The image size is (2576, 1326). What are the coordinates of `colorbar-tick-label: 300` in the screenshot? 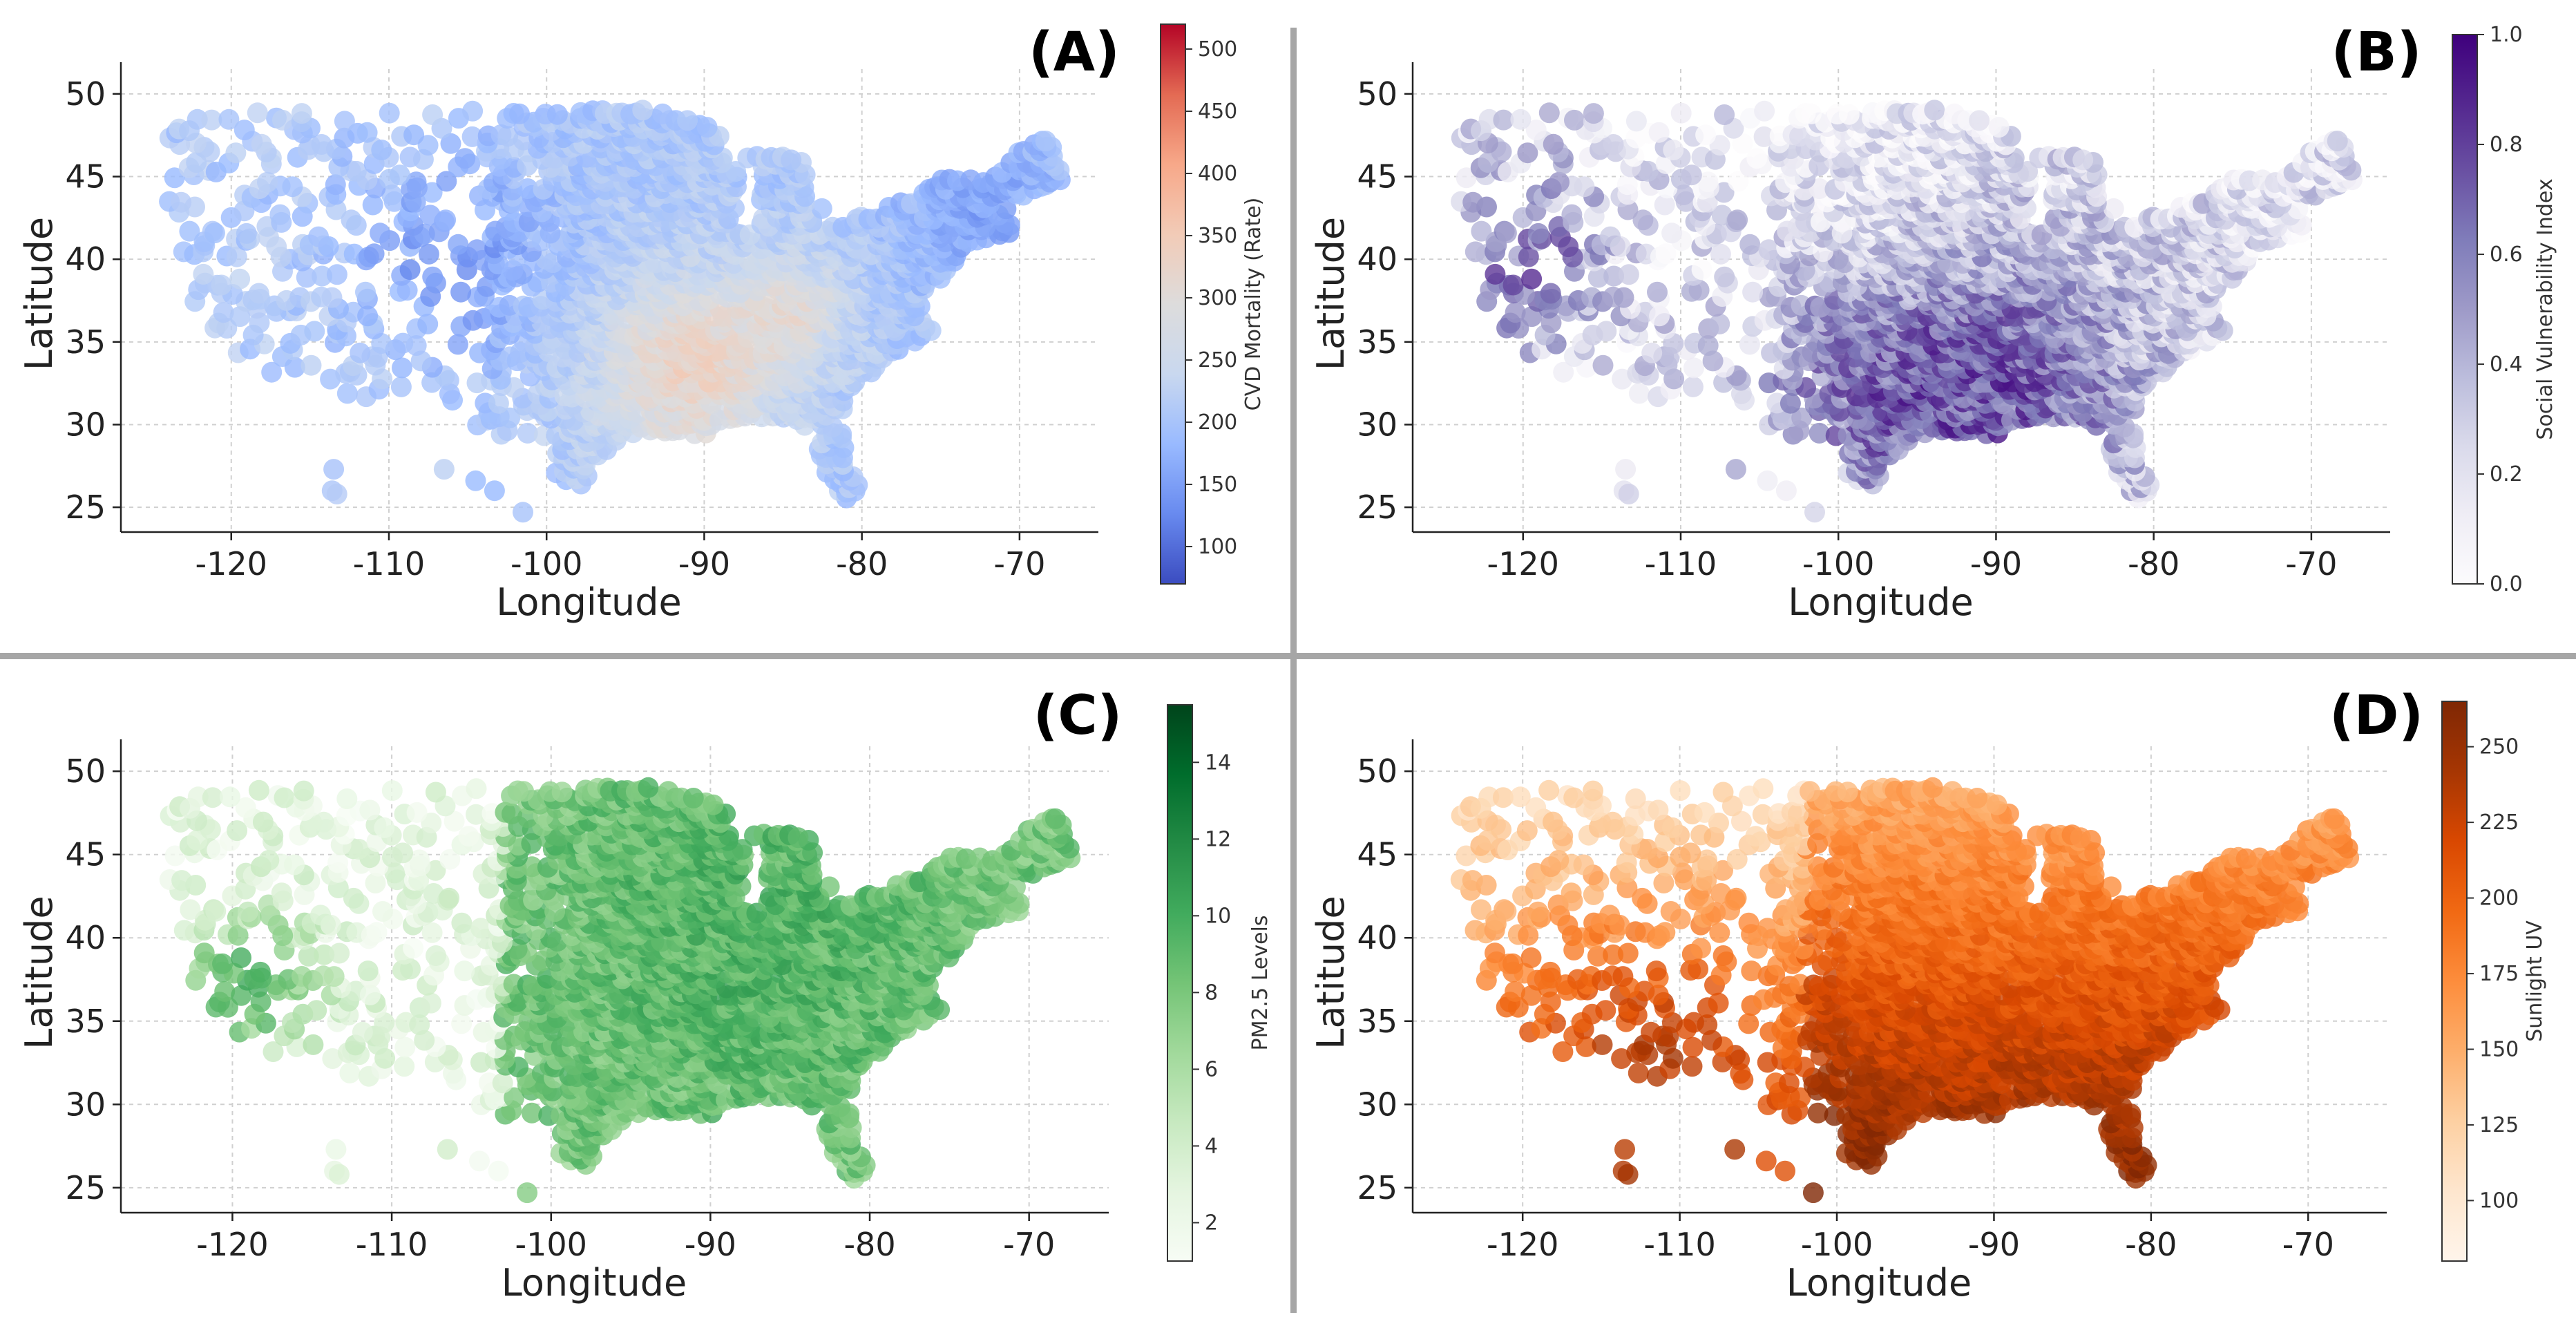 It's located at (1217, 298).